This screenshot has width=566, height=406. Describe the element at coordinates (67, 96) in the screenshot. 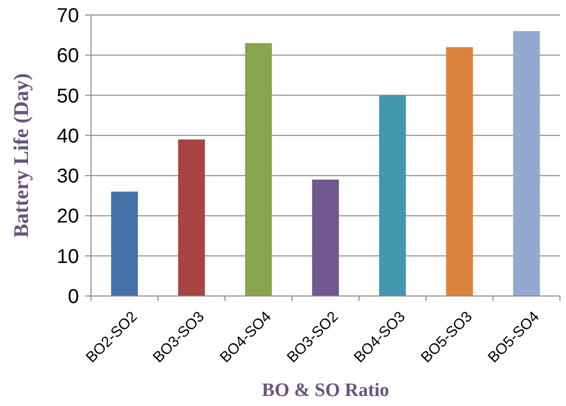

I see `y-tick-label: 50` at that location.